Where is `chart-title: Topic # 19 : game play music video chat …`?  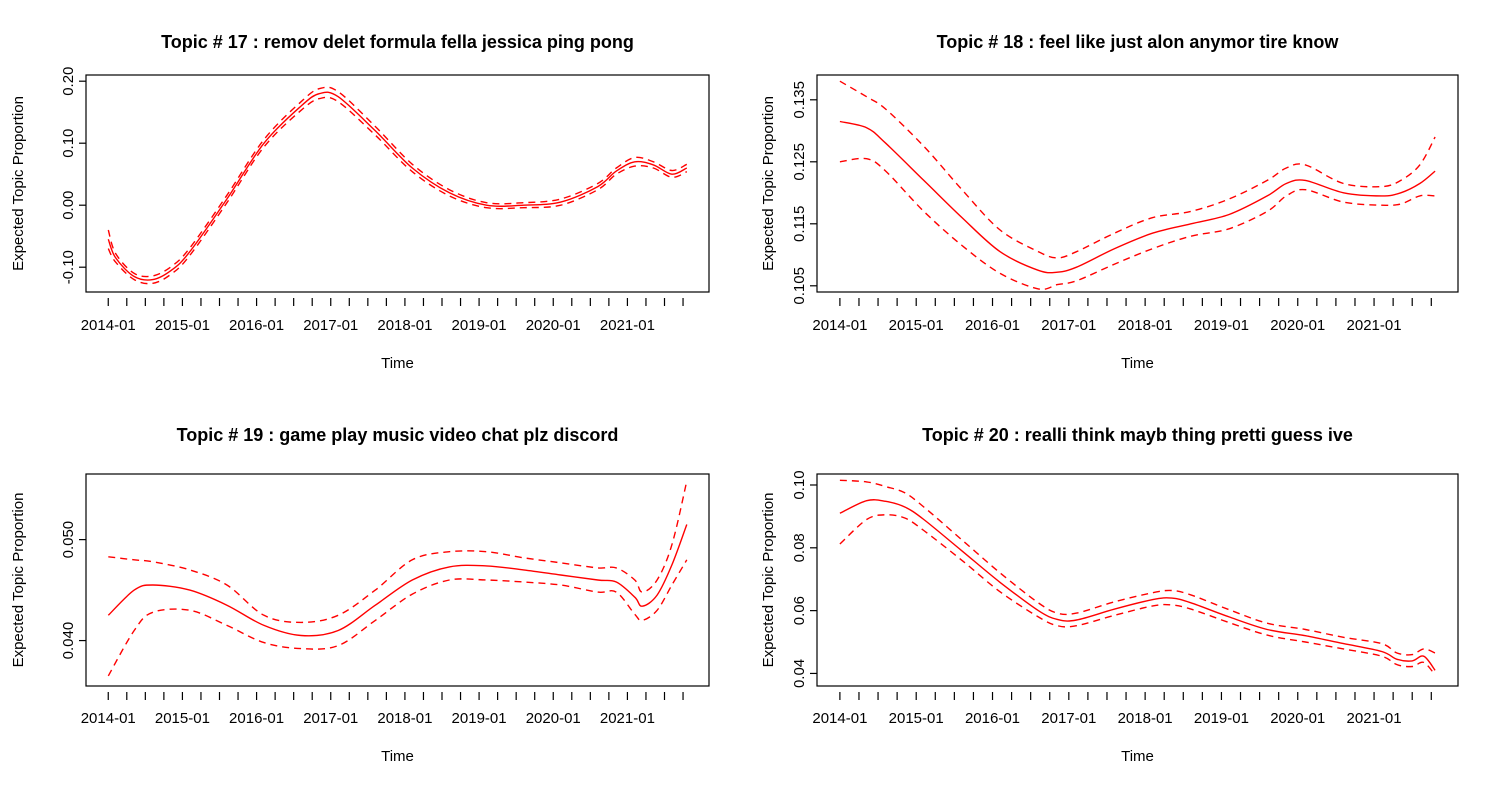 chart-title: Topic # 19 : game play music video chat … is located at coordinates (398, 435).